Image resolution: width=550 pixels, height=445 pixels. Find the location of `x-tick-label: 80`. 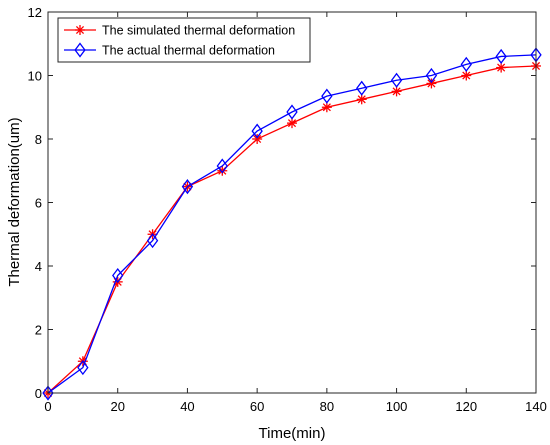

x-tick-label: 80 is located at coordinates (327, 406).